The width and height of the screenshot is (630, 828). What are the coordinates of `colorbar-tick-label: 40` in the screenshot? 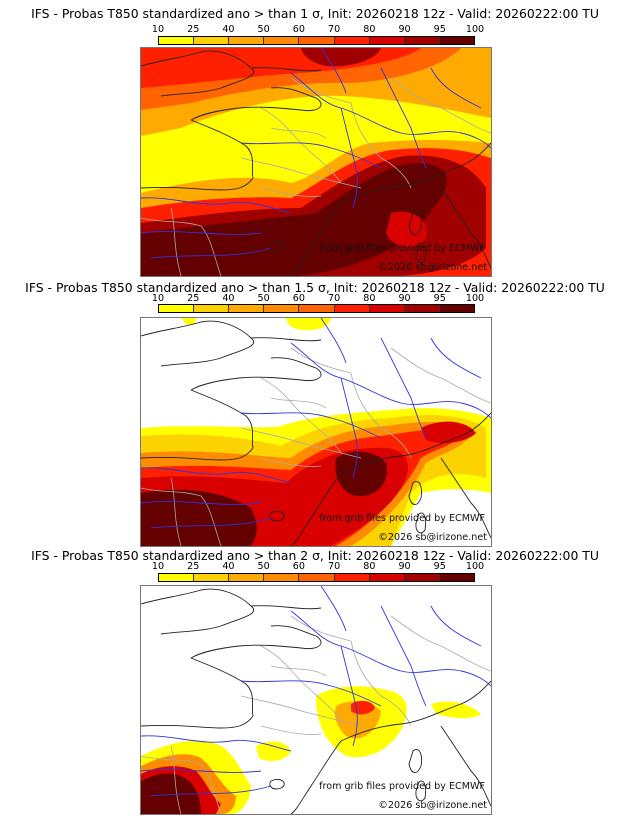 It's located at (228, 298).